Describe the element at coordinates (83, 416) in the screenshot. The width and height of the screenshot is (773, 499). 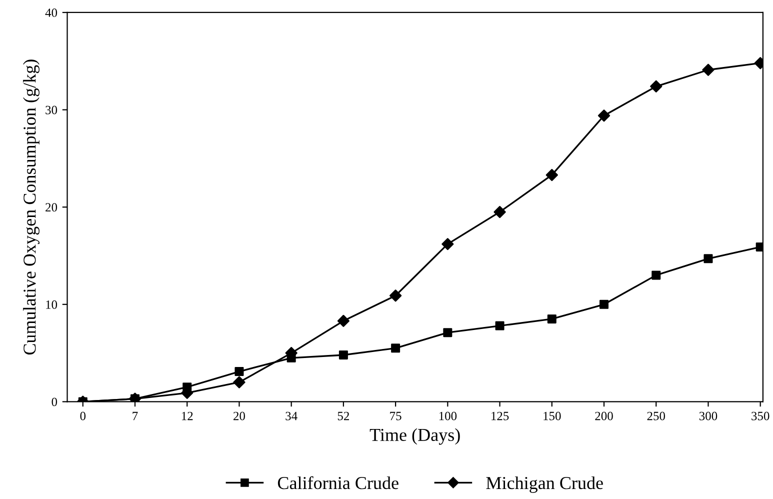
I see `x-tick-label: 0` at that location.